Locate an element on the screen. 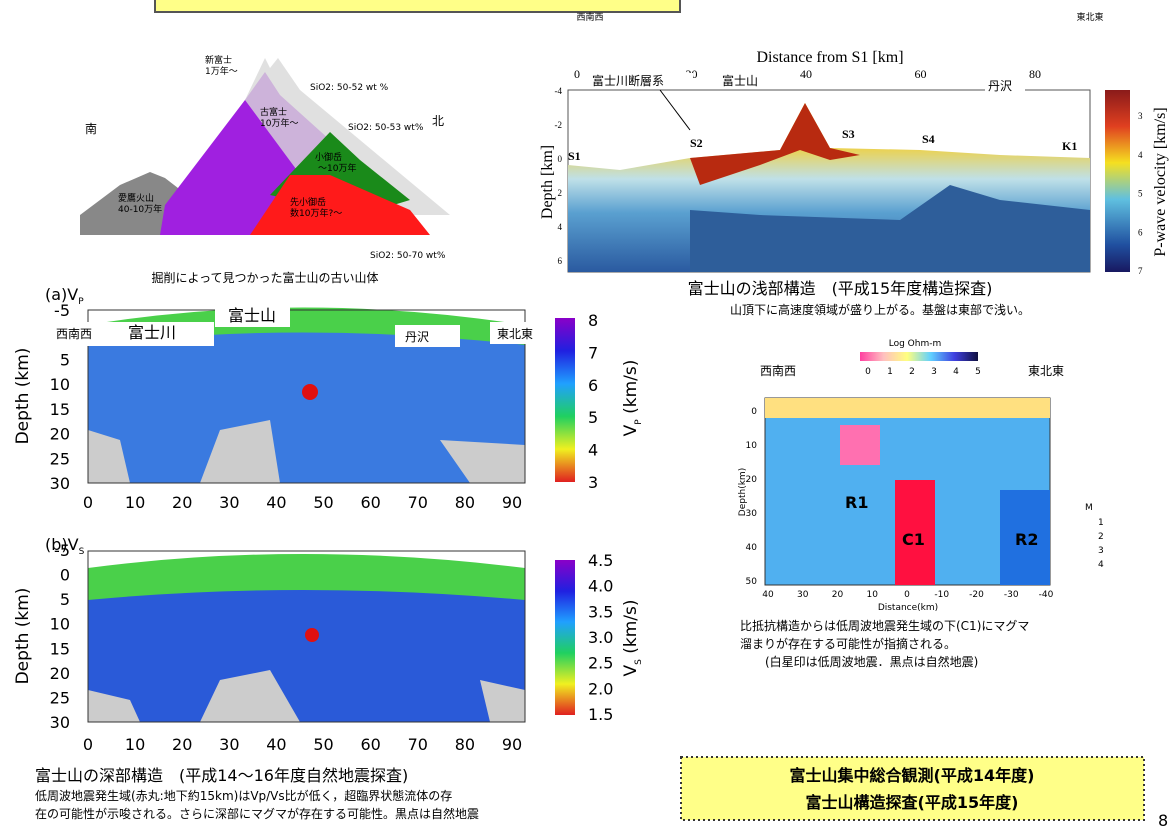  tick-label: -40 is located at coordinates (1046, 595).